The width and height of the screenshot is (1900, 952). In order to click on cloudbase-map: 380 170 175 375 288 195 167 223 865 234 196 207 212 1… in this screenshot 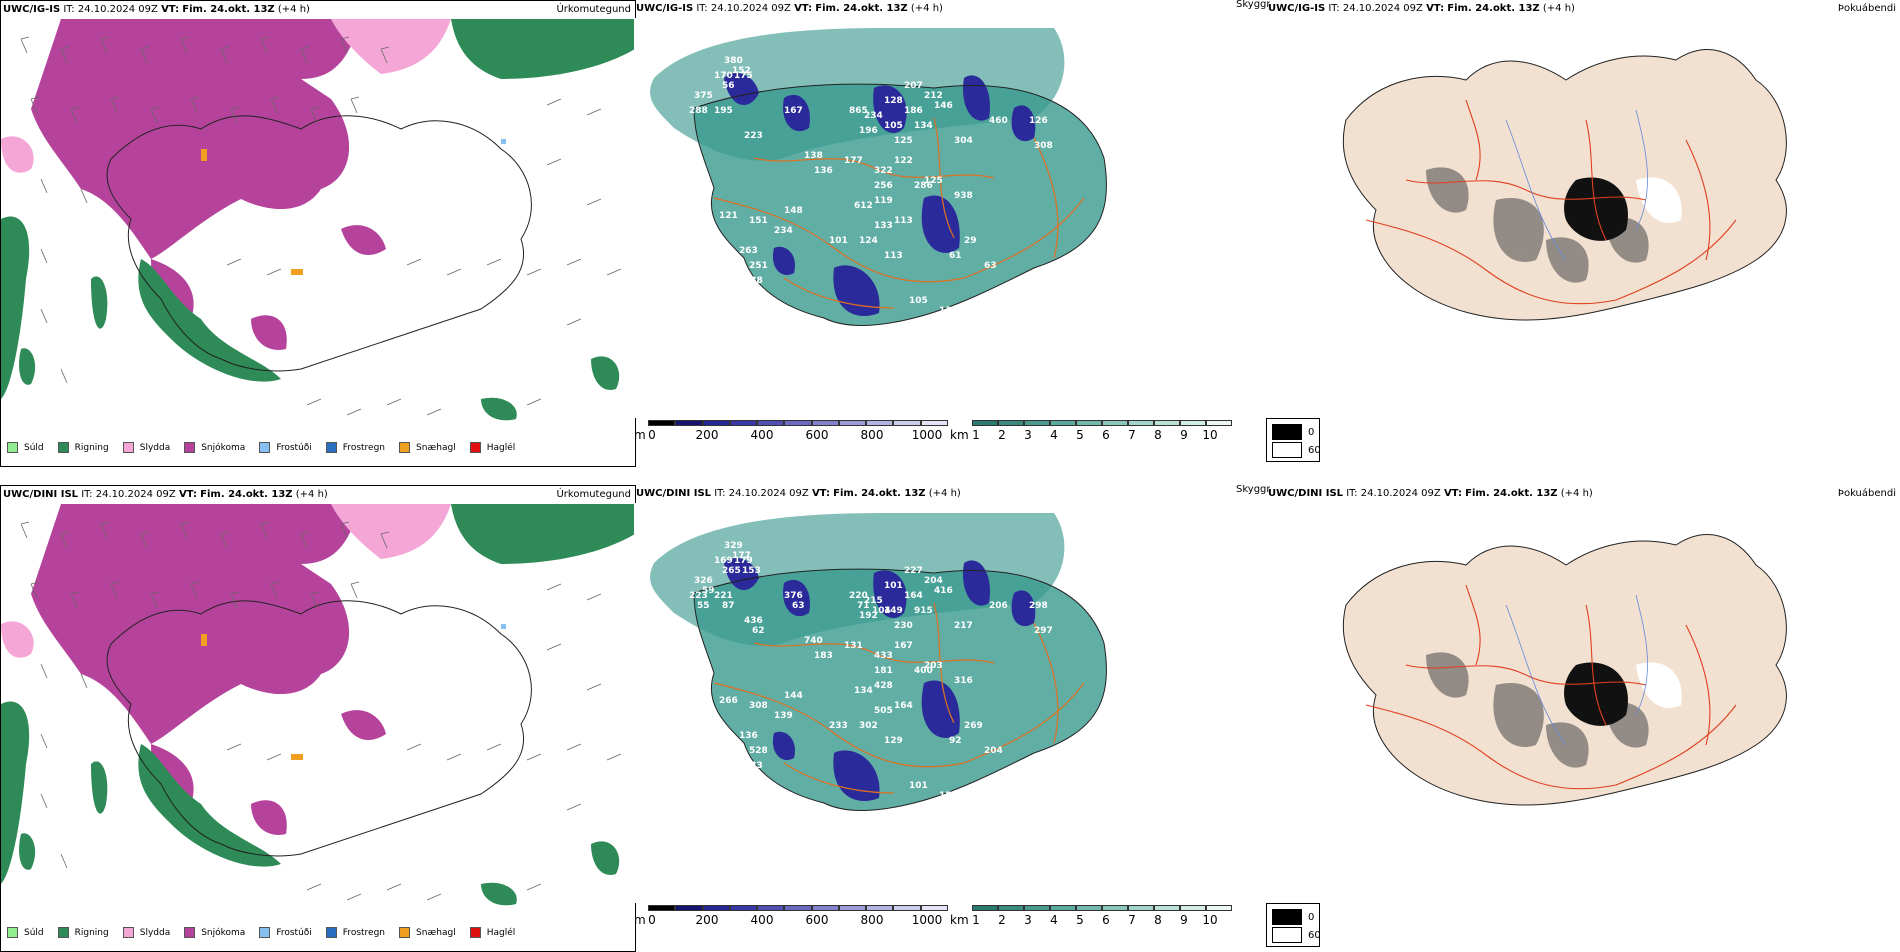, I will do `click(934, 218)`.